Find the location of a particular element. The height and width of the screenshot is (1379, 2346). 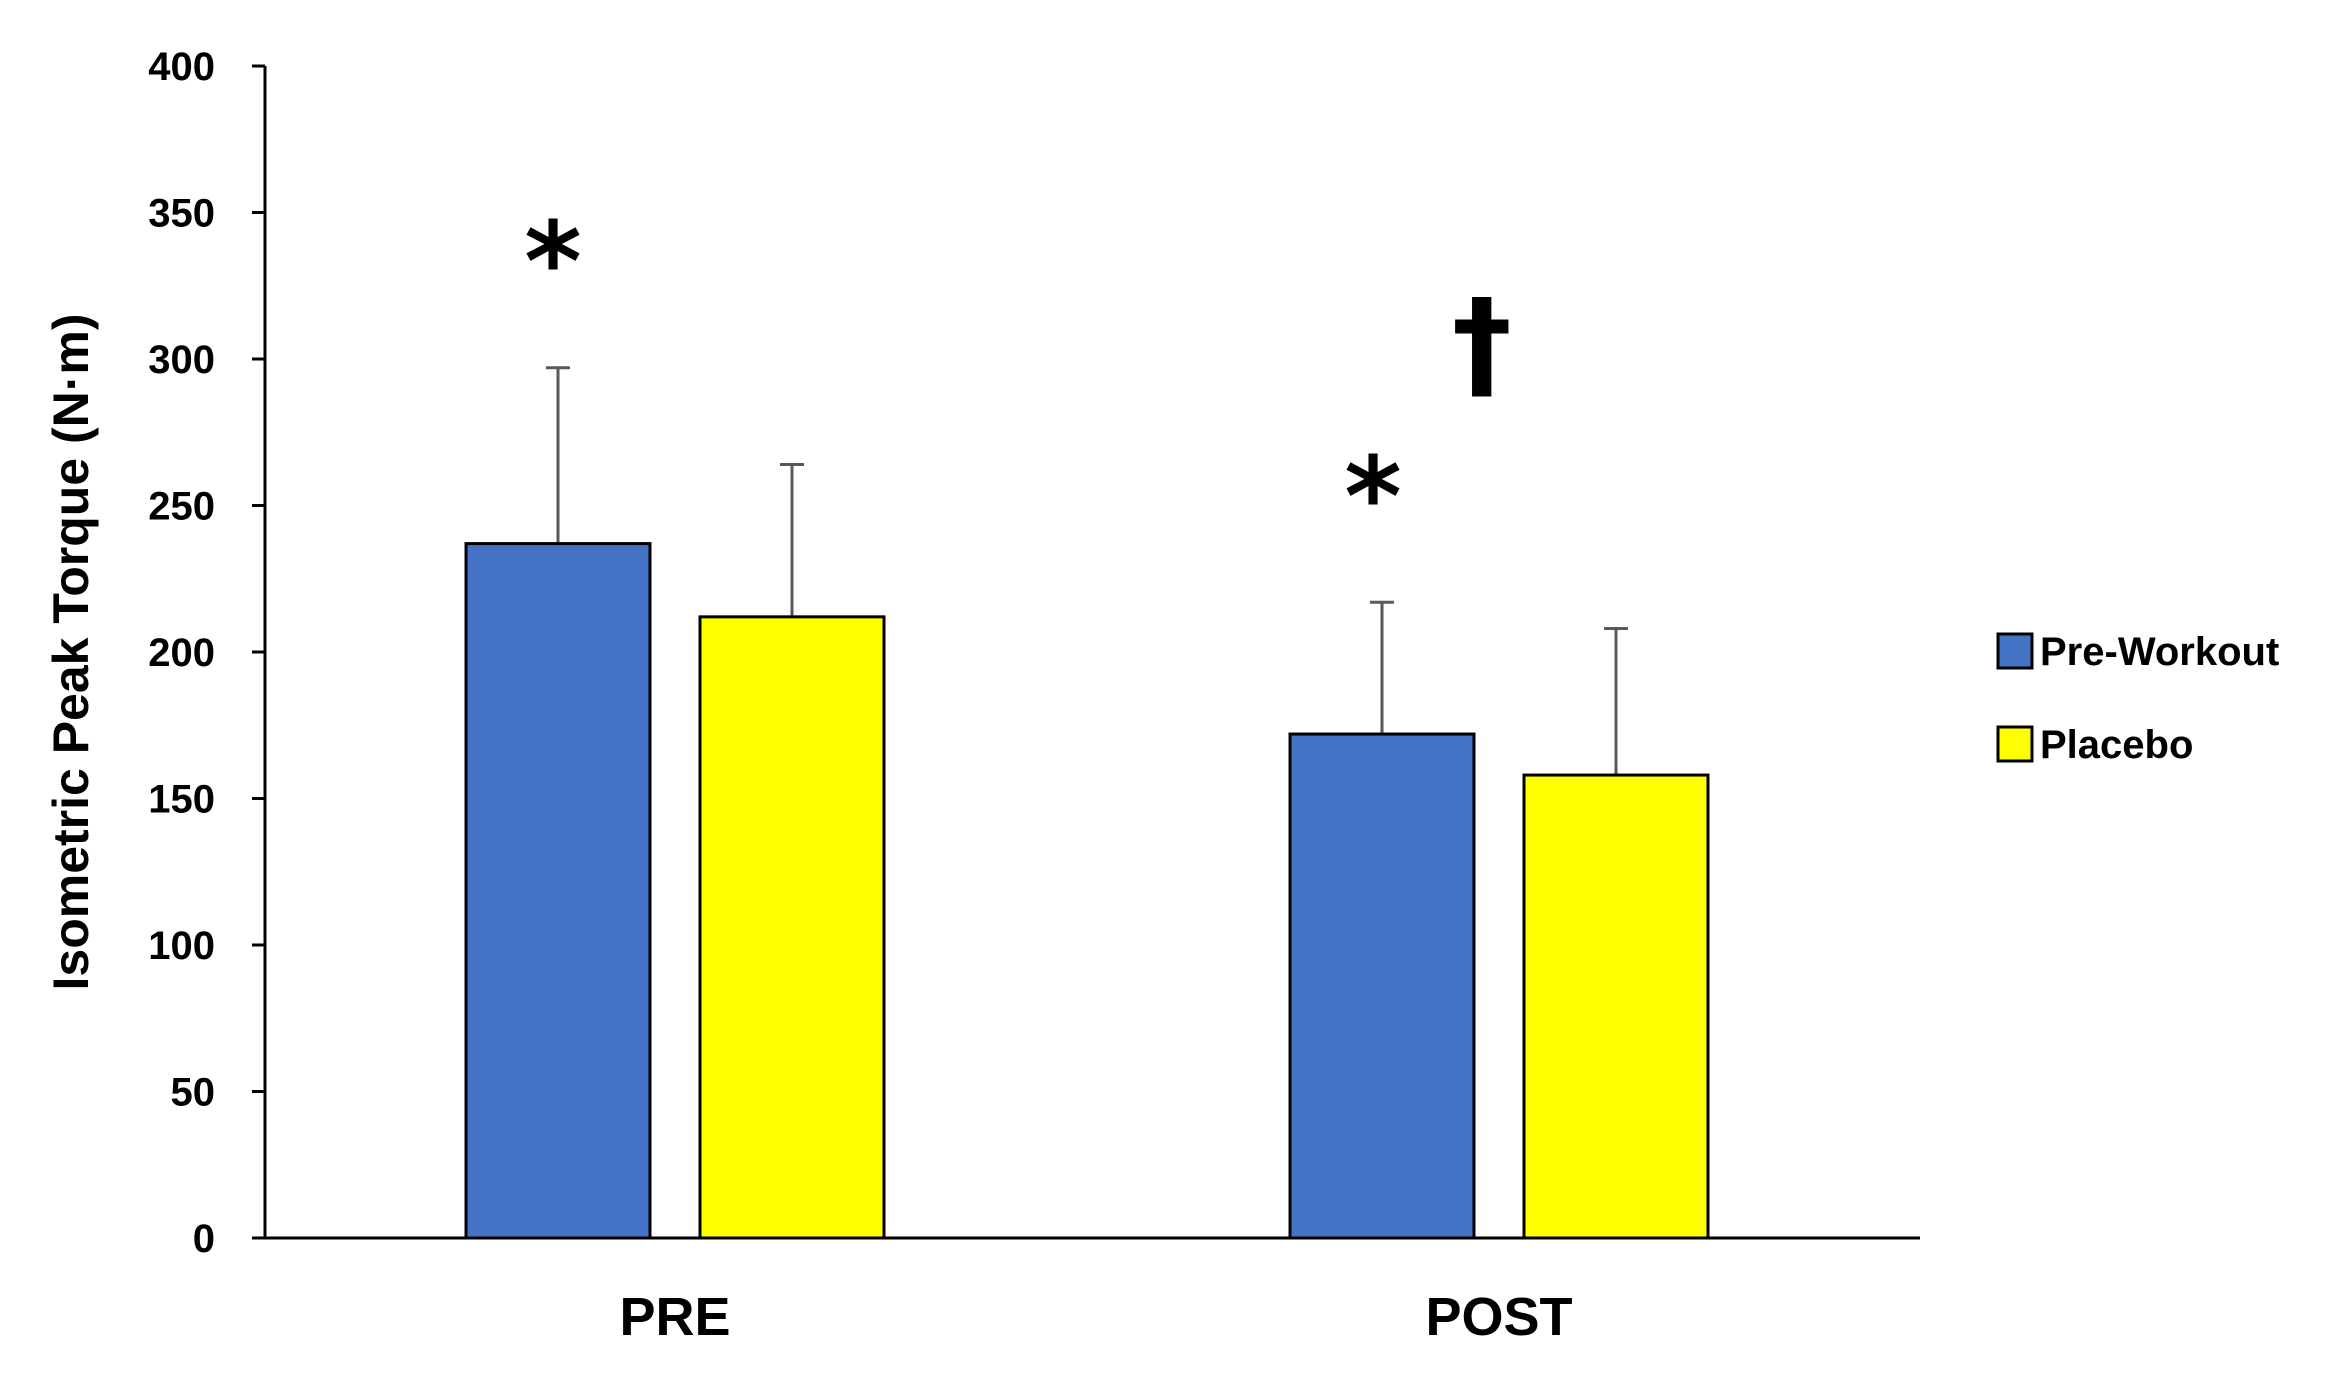

annotations: * * † is located at coordinates (1018, 379).